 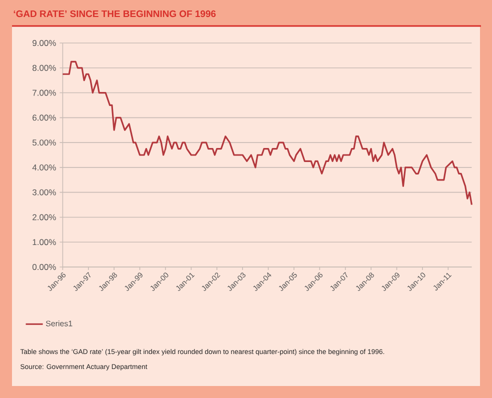 What do you see at coordinates (44, 267) in the screenshot?
I see `y-tick-label: 0.00%` at bounding box center [44, 267].